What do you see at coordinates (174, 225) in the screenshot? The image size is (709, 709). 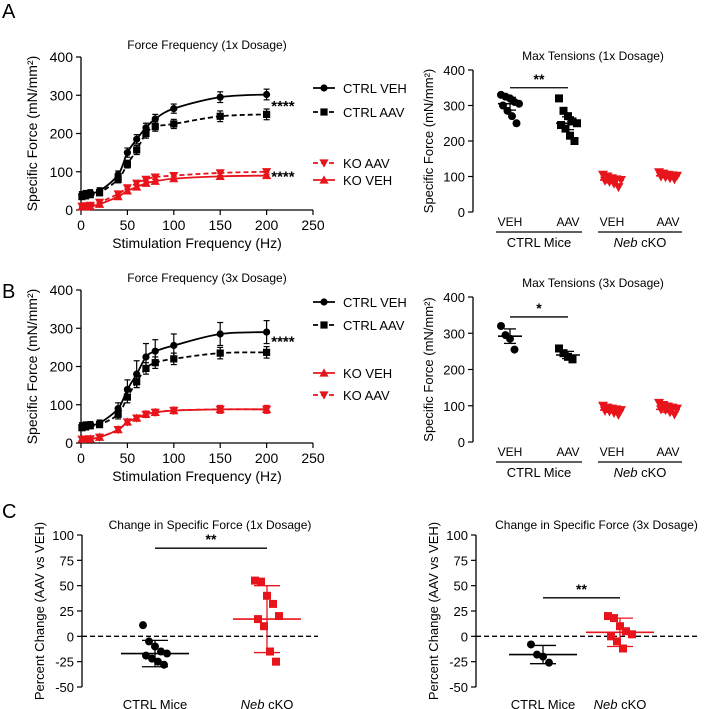 I see `x-tick-label: 100` at bounding box center [174, 225].